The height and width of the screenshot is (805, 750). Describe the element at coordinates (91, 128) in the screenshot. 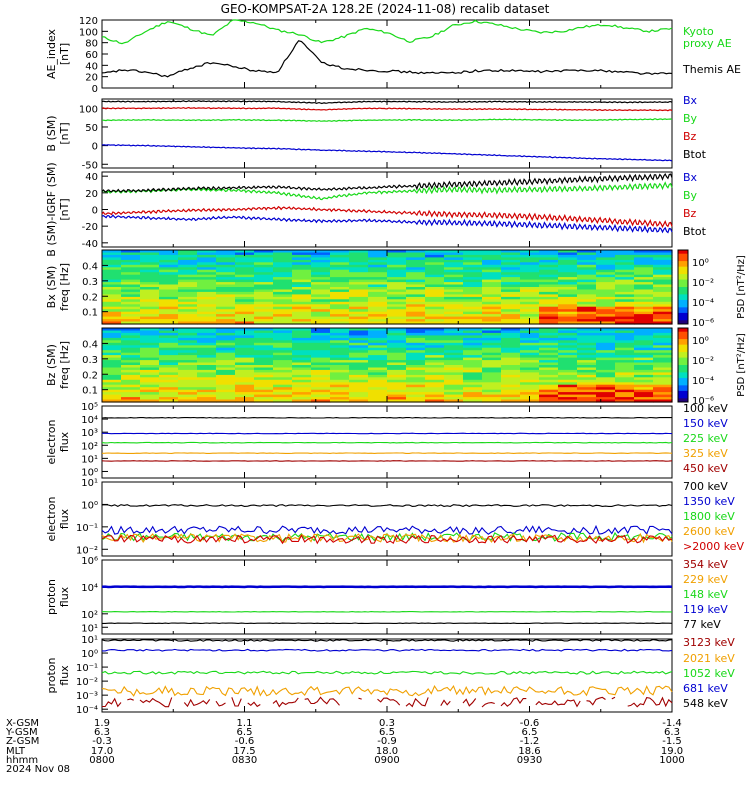

I see `y-tick-label: 50` at that location.